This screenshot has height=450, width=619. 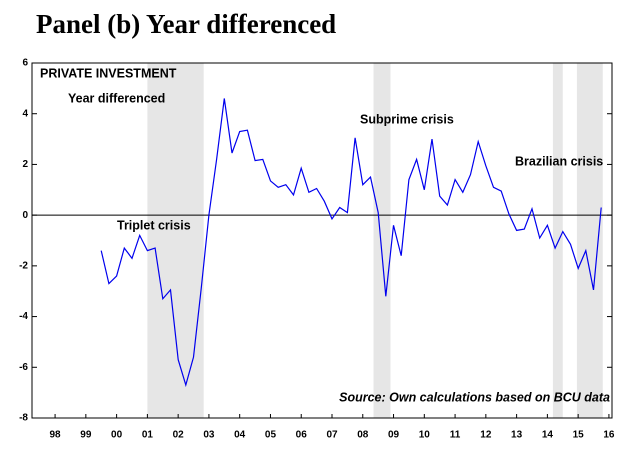 I want to click on y-tick-label: 4, so click(x=25, y=113).